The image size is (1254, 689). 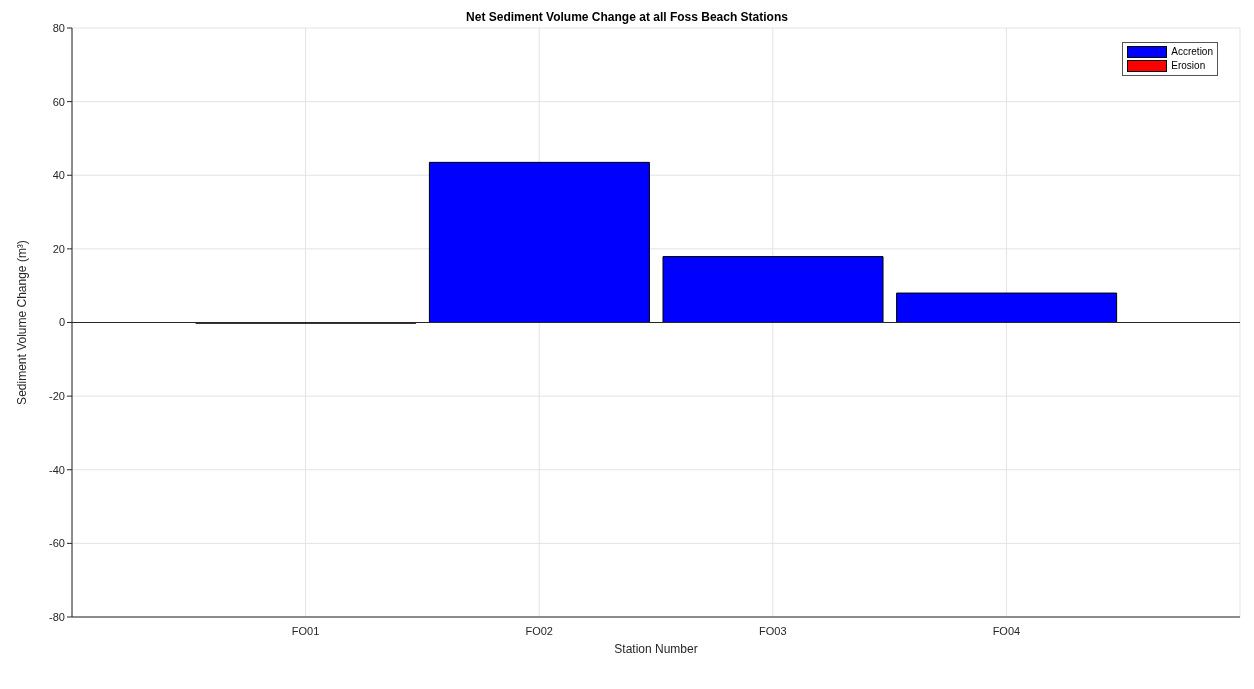 What do you see at coordinates (57, 396) in the screenshot?
I see `y-tick-label: -20` at bounding box center [57, 396].